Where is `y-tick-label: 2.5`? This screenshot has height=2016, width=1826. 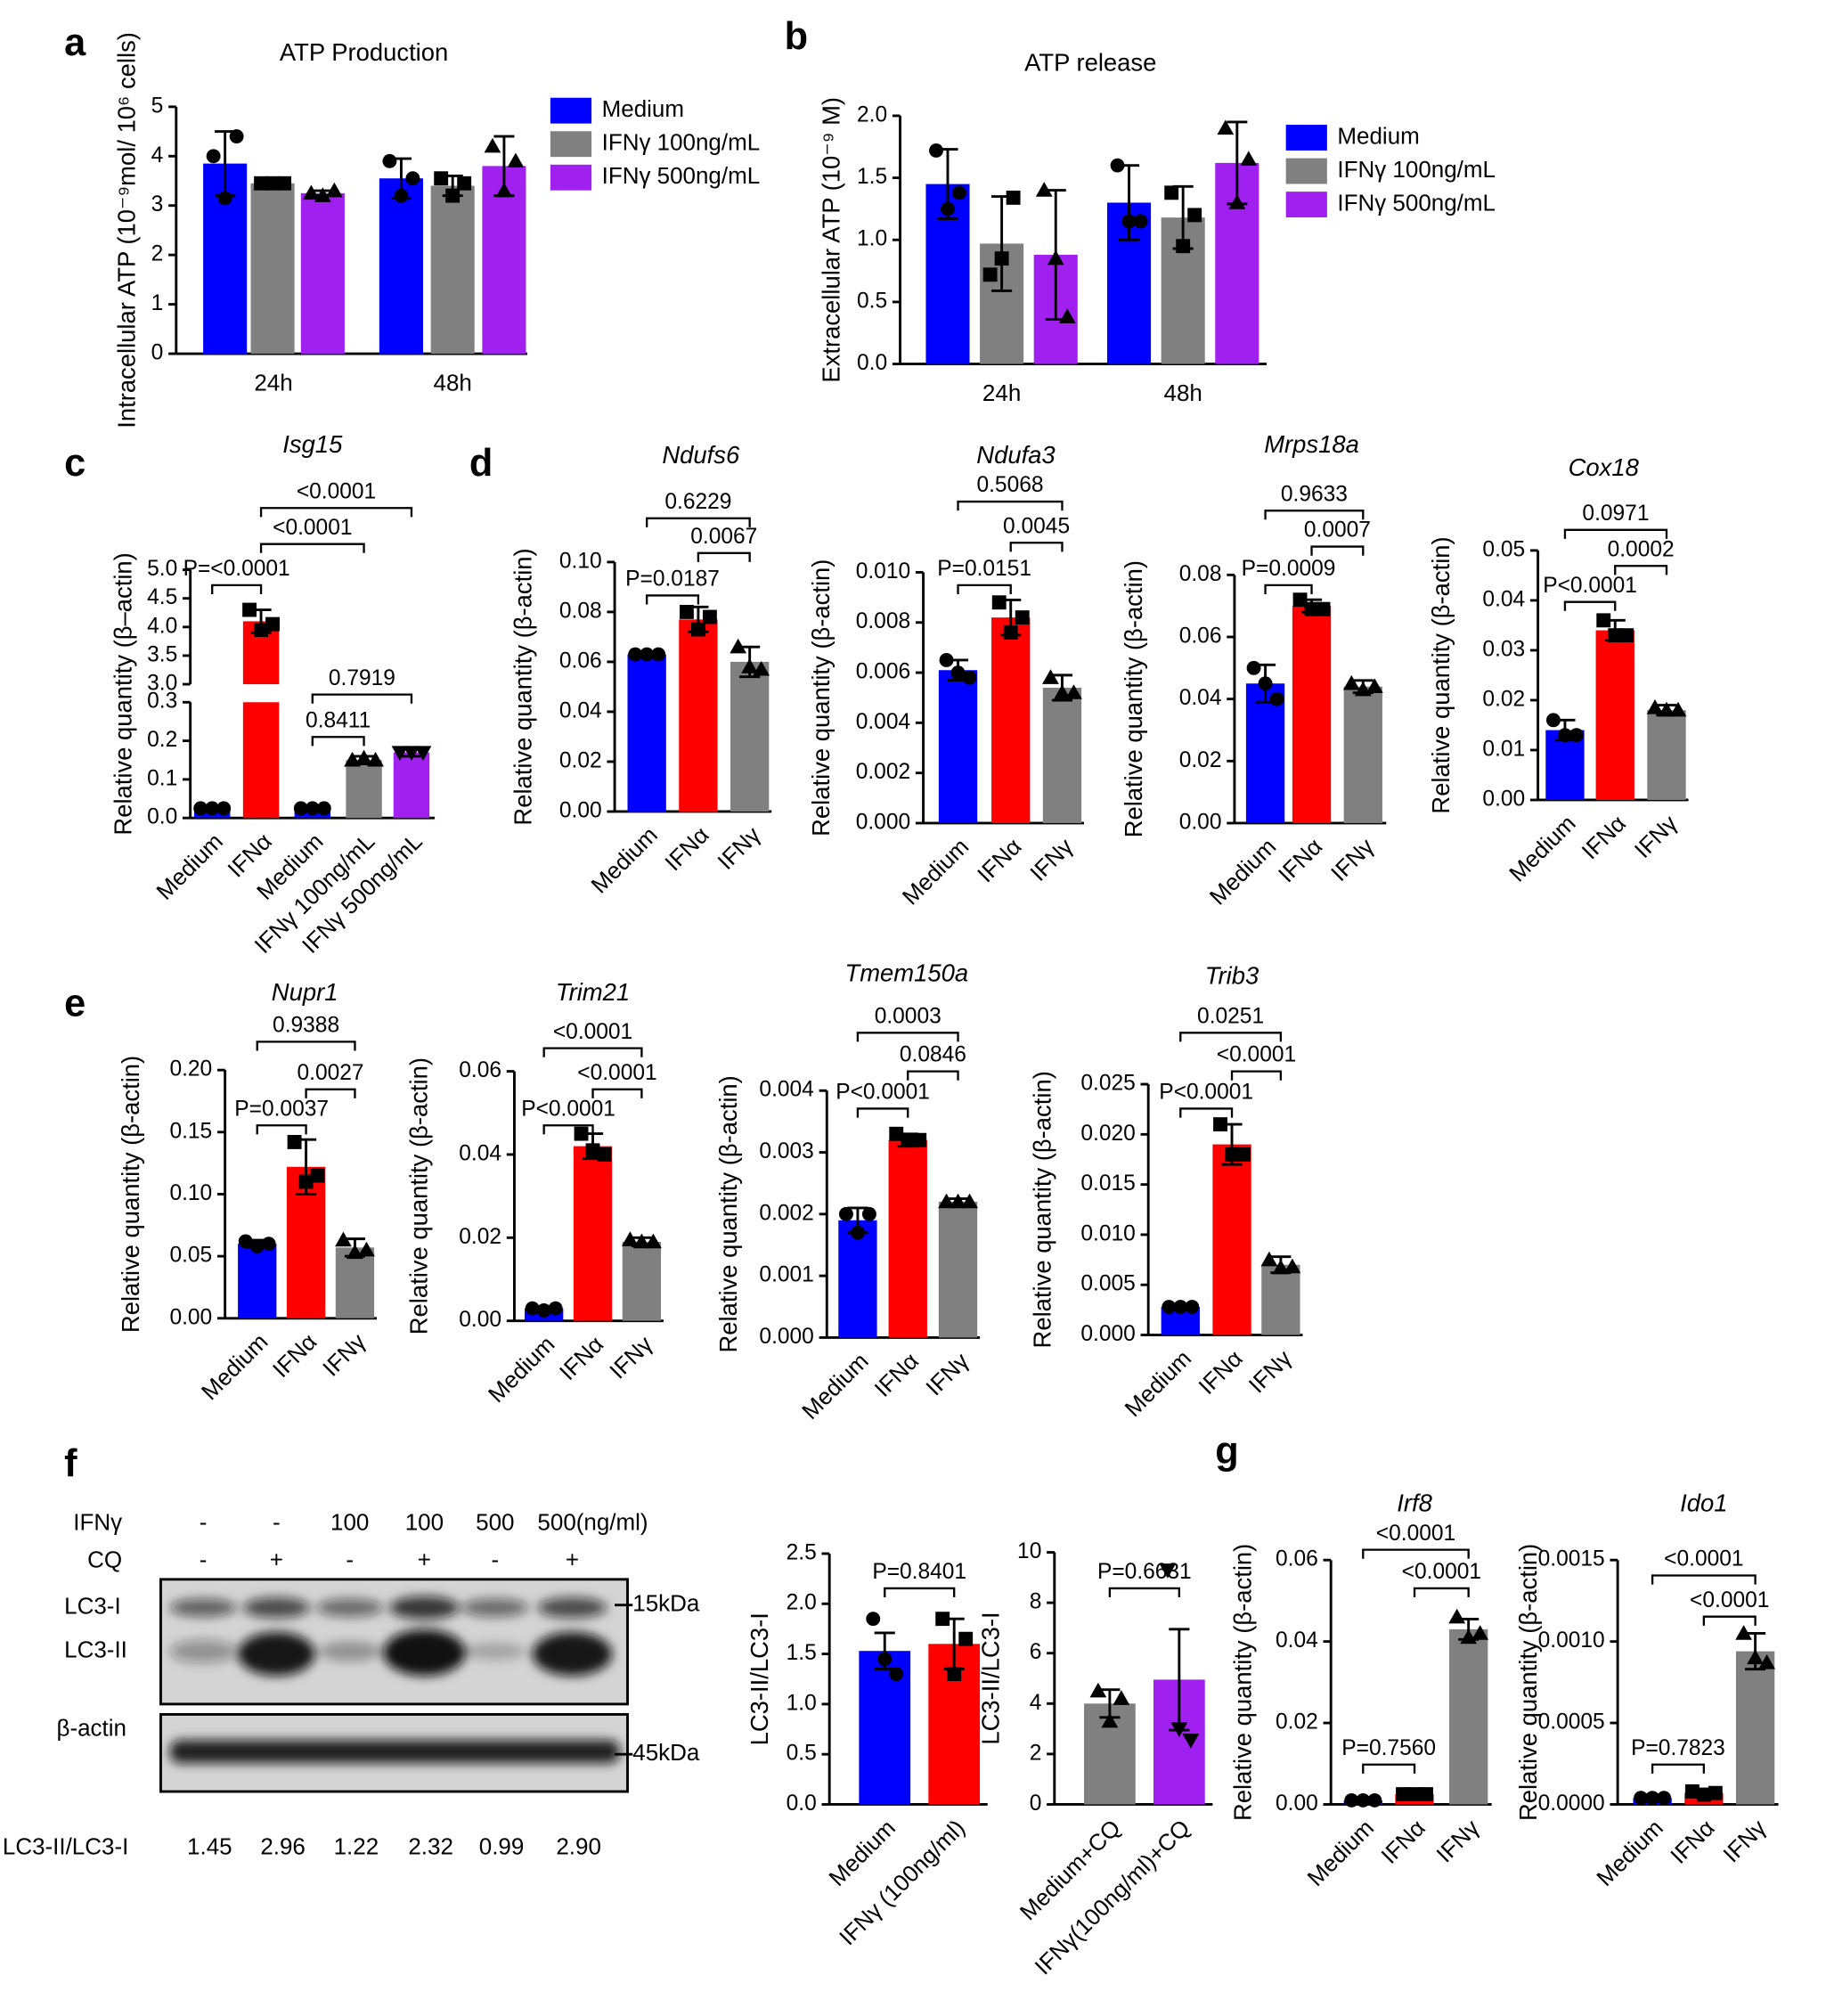
y-tick-label: 2.5 is located at coordinates (802, 1552).